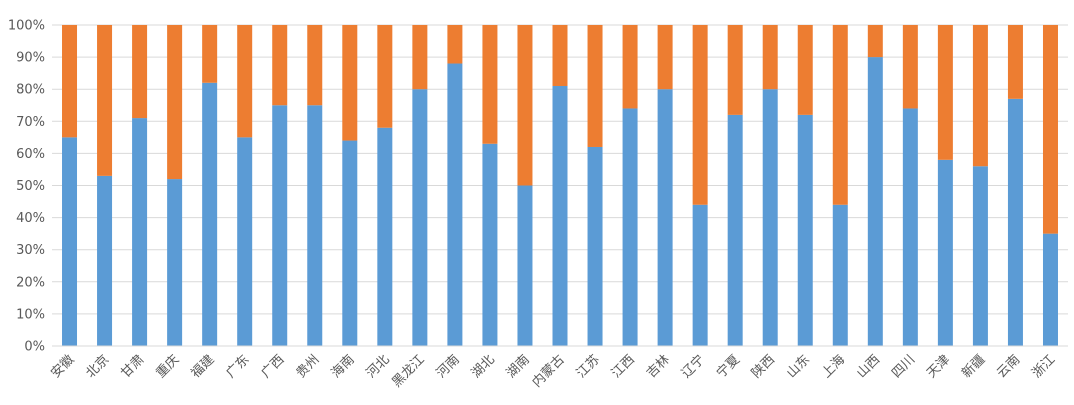 The height and width of the screenshot is (405, 1074). Describe the element at coordinates (30, 218) in the screenshot. I see `y-tick-label: 40%` at that location.